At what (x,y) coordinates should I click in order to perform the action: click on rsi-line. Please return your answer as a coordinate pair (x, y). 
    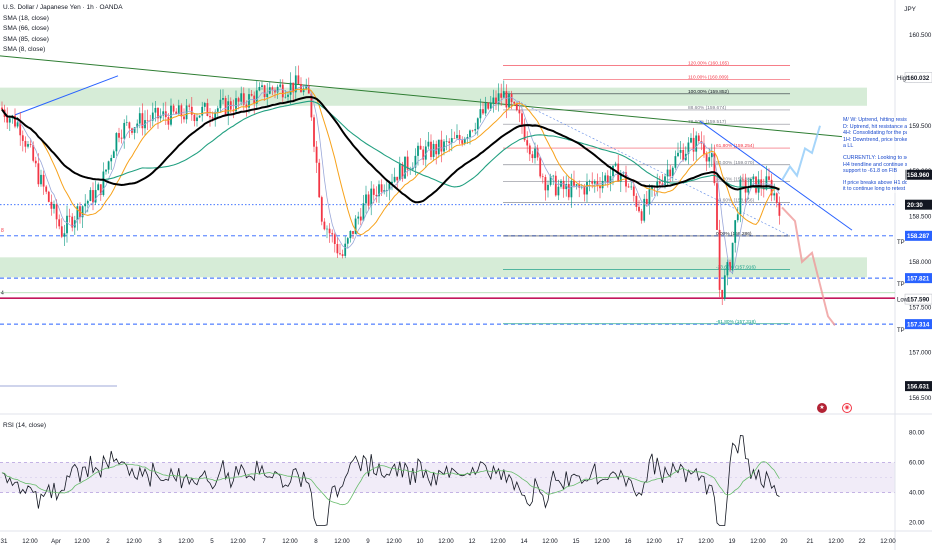
    Looking at the image, I should click on (390, 480).